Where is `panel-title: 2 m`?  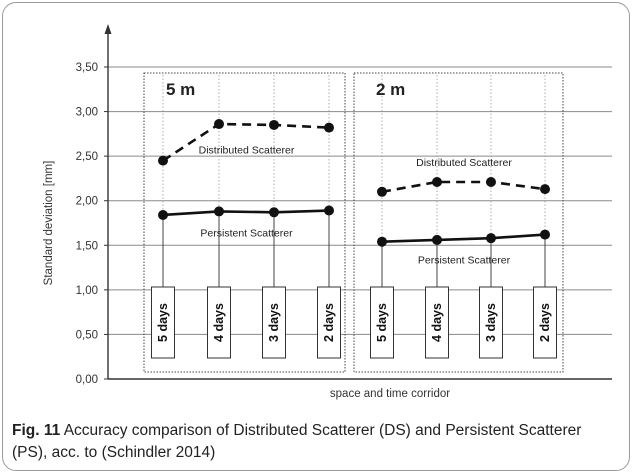
panel-title: 2 m is located at coordinates (390, 89).